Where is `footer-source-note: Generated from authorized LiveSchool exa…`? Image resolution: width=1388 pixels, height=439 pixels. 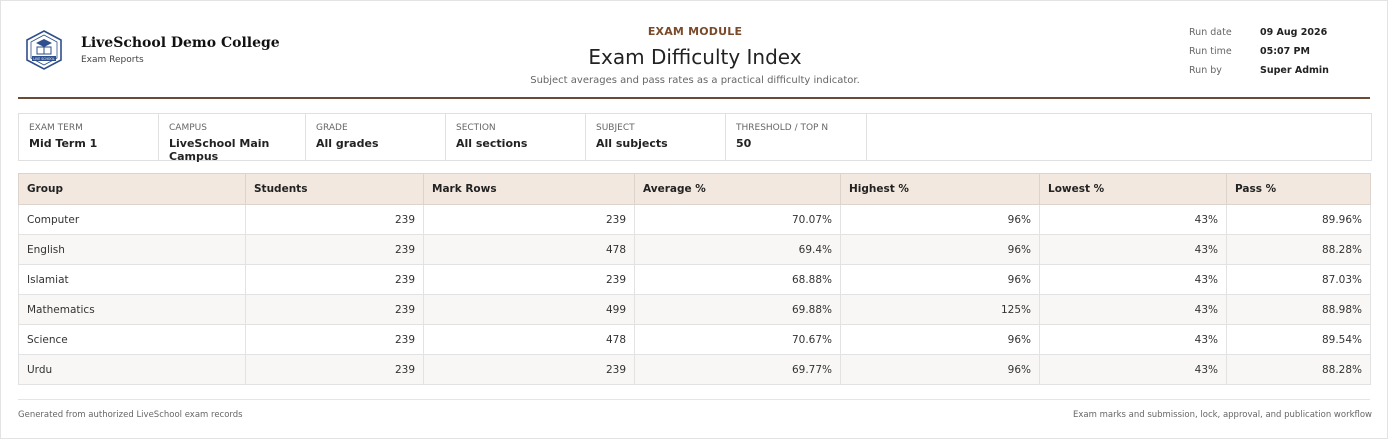
footer-source-note: Generated from authorized LiveSchool exa… is located at coordinates (130, 415).